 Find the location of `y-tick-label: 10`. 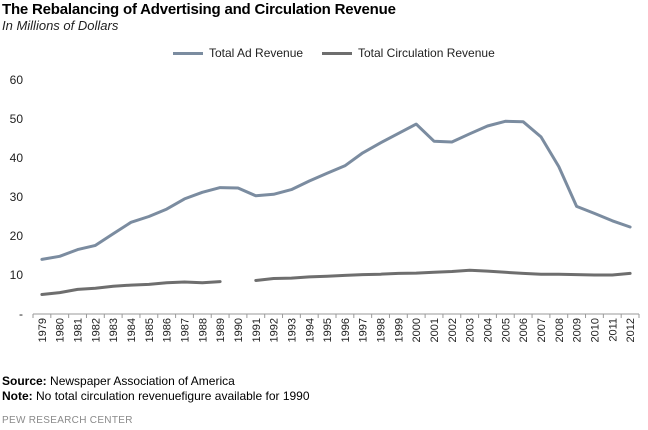

y-tick-label: 10 is located at coordinates (17, 275).